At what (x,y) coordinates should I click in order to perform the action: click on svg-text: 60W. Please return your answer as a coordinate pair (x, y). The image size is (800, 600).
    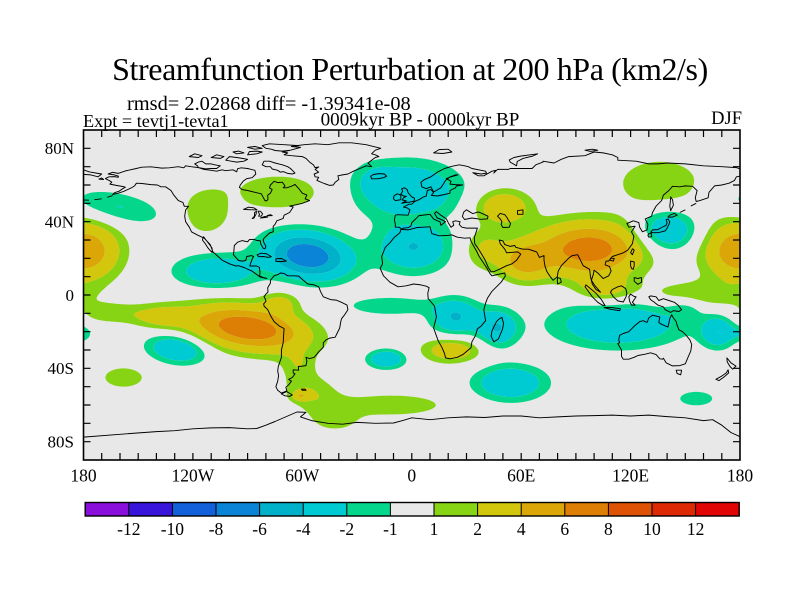
    Looking at the image, I should click on (302, 475).